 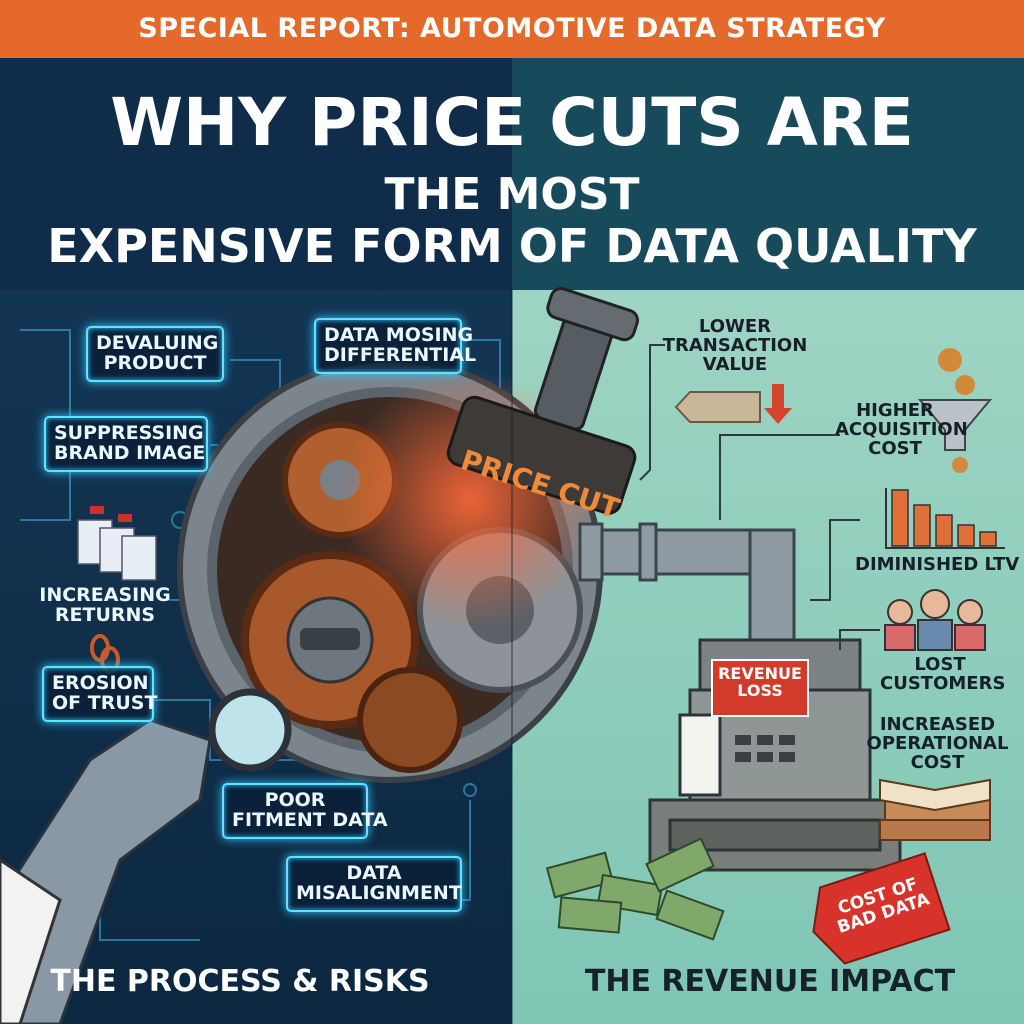 I want to click on label-line: INCREASED, so click(x=937, y=724).